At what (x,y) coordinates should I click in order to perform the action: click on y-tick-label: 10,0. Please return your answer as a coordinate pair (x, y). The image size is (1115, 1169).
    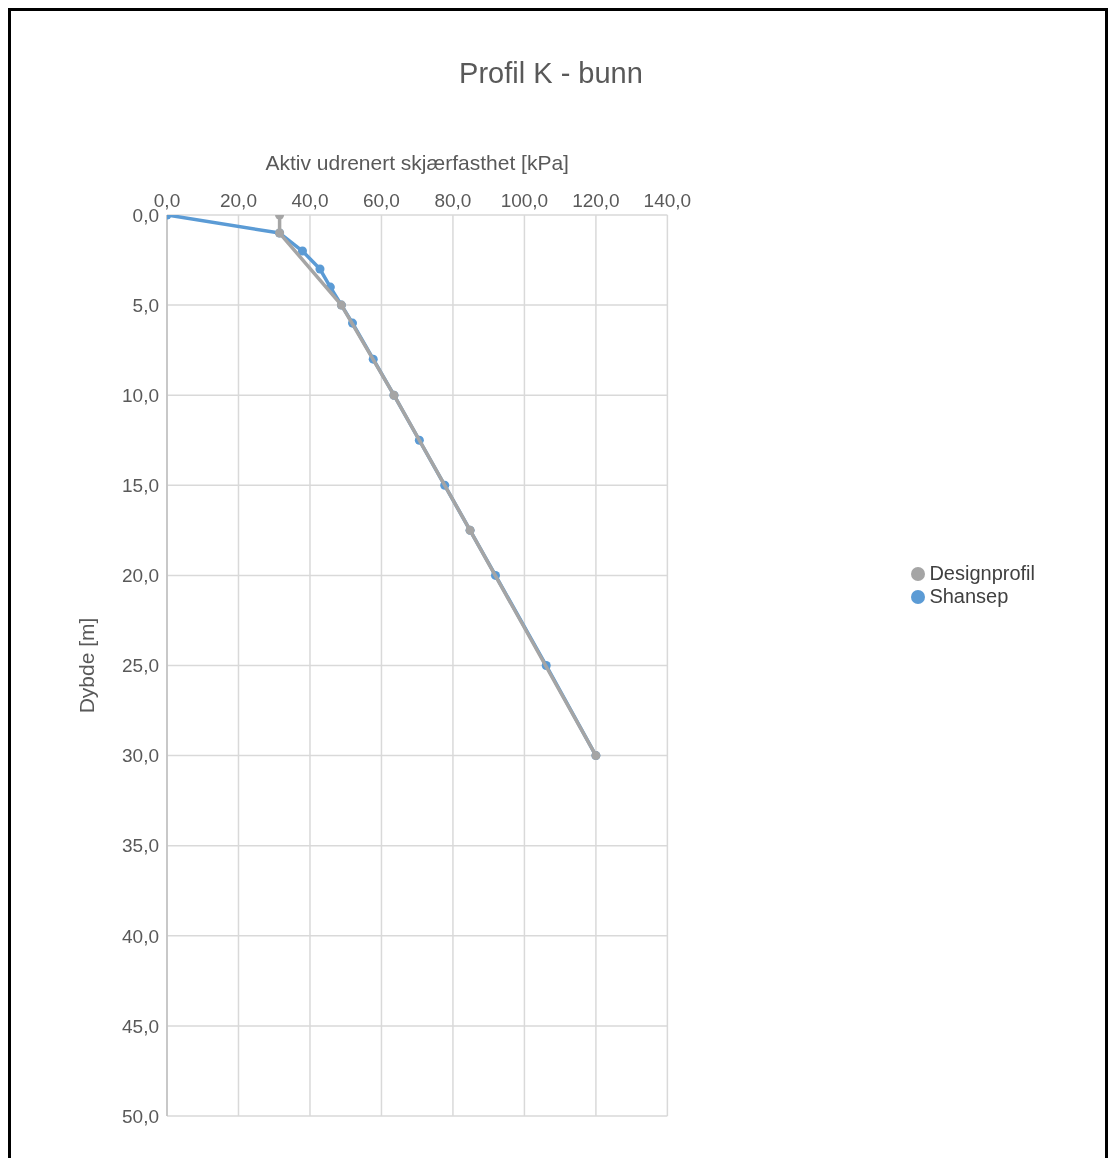
    Looking at the image, I should click on (140, 395).